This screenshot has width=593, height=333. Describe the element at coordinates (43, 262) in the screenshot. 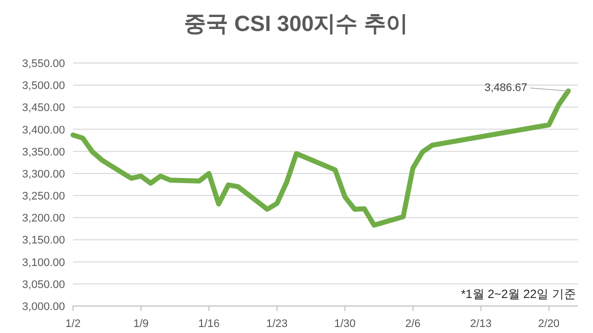

I see `y-tick-label: 3,100.00` at that location.